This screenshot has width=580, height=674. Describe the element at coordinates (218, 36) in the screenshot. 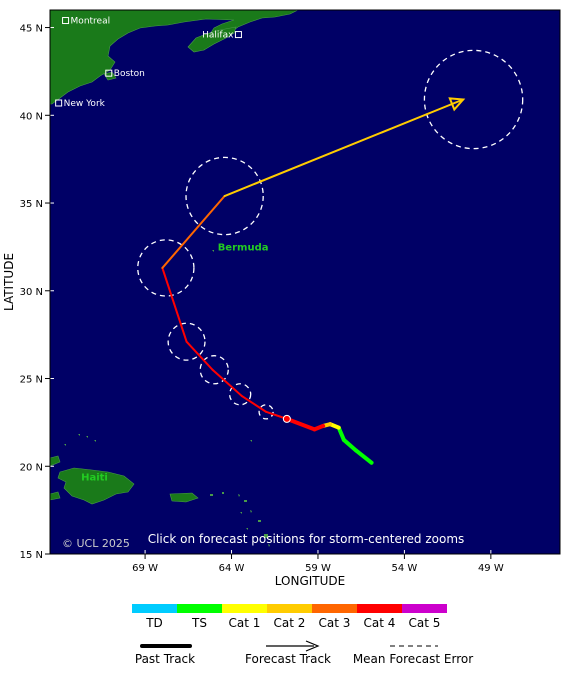

I see `city-label: Halifax` at that location.